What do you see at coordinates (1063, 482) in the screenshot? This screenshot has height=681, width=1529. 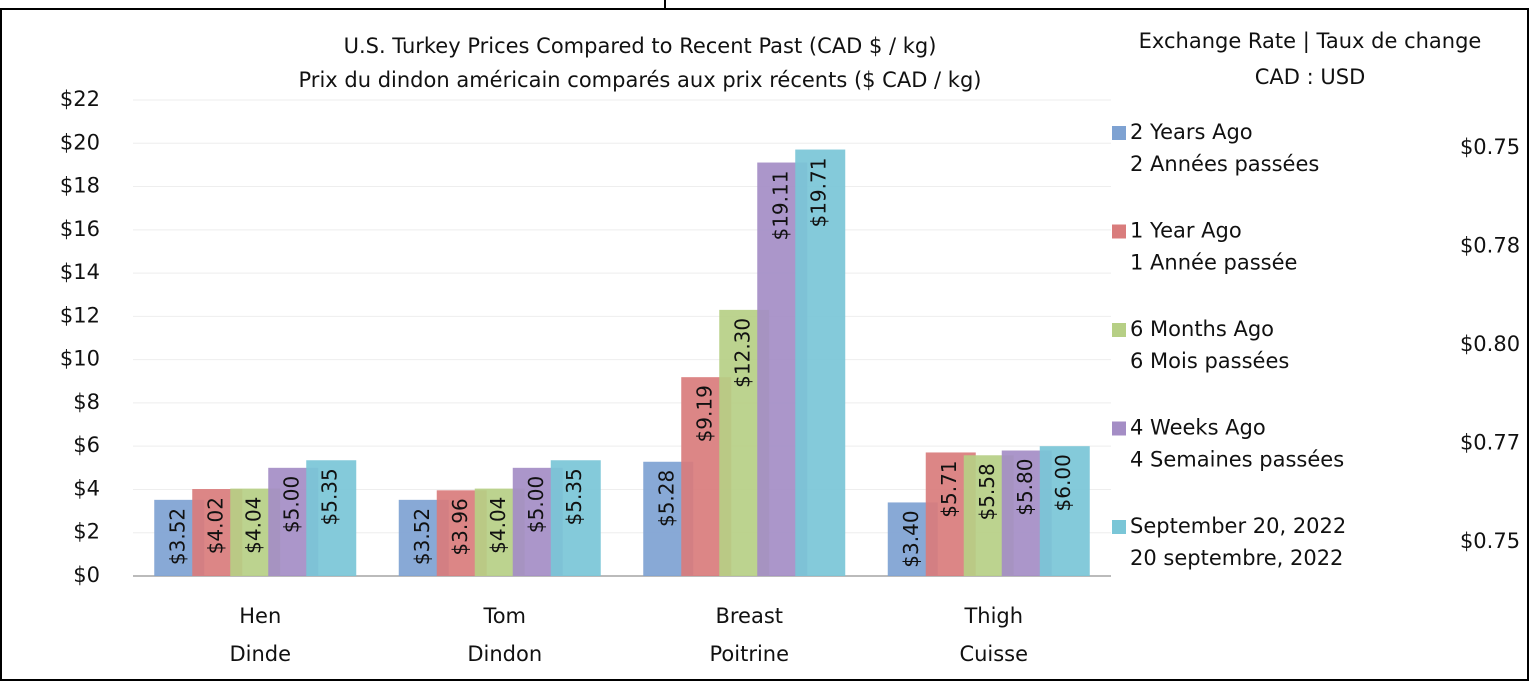 I see `data-label: $6.00` at bounding box center [1063, 482].